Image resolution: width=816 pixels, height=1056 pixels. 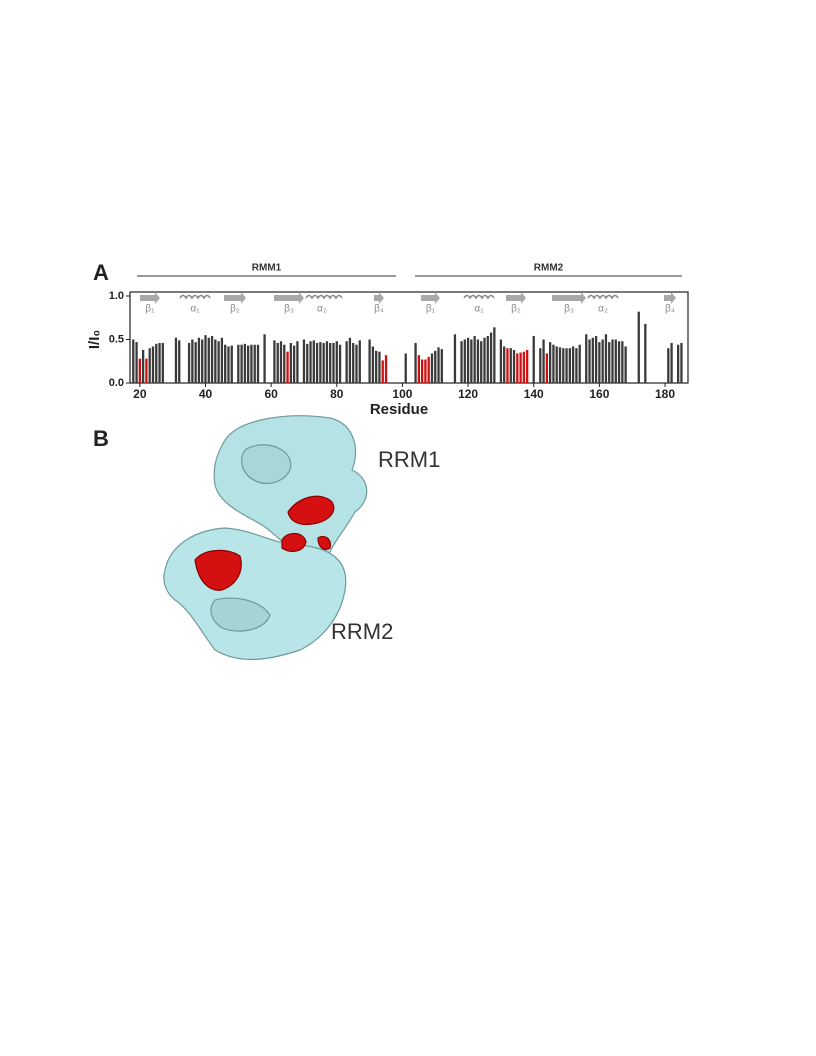 I want to click on ss-label: α₂, so click(x=322, y=309).